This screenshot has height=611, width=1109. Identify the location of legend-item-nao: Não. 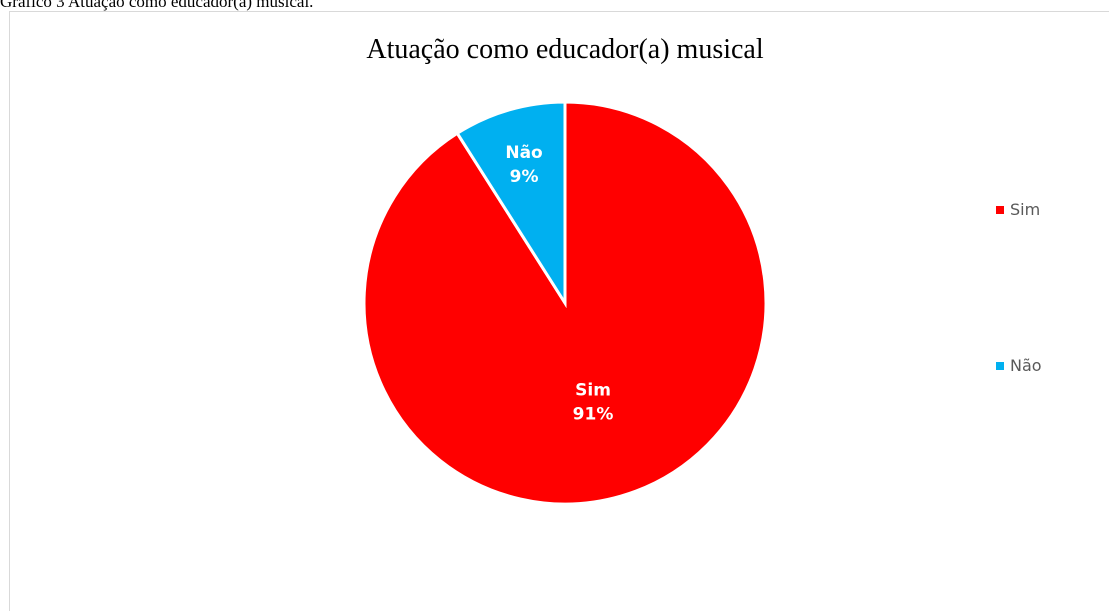
(1019, 365).